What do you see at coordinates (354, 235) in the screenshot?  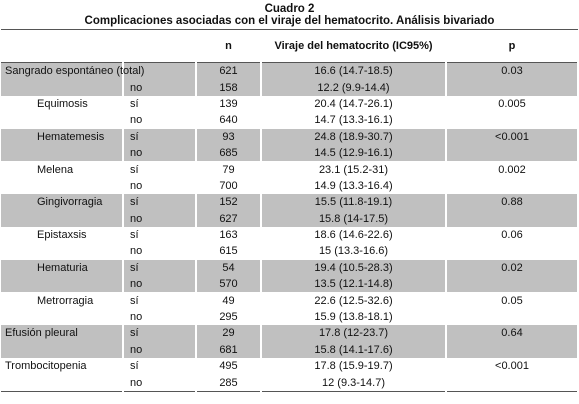 I see `ci-cell: 18.6 (14.6-22.6)` at bounding box center [354, 235].